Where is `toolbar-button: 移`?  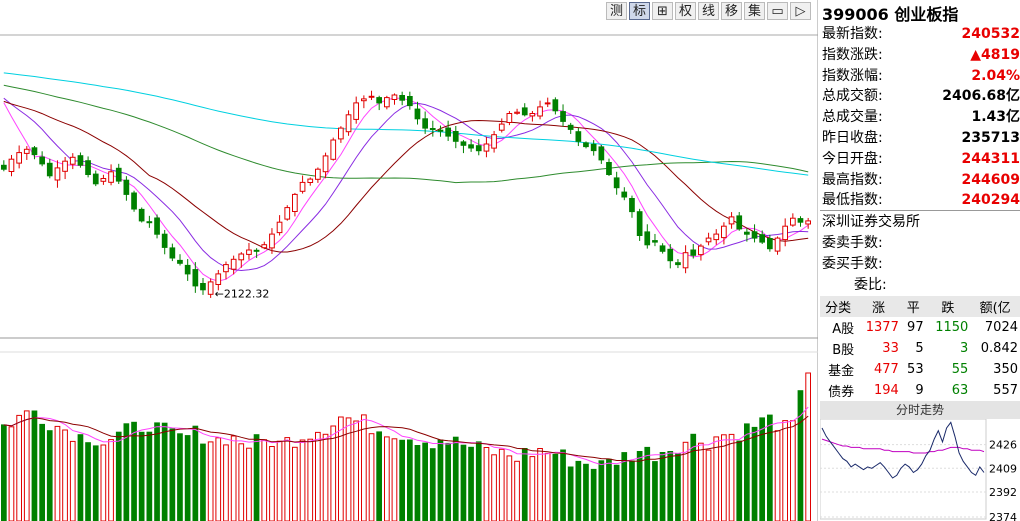 toolbar-button: 移 is located at coordinates (731, 11).